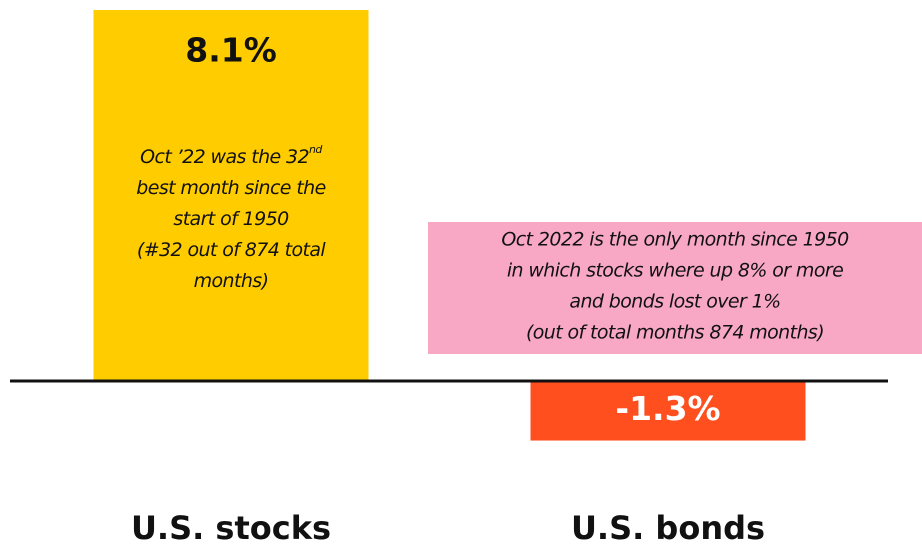  What do you see at coordinates (675, 333) in the screenshot?
I see `annotation-text: (out of total months 874 months)` at bounding box center [675, 333].